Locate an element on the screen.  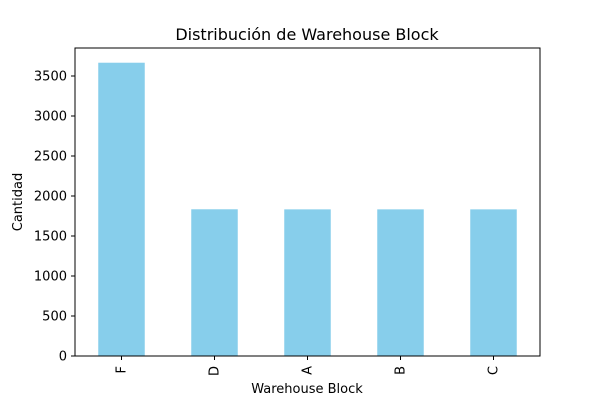
bar-f is located at coordinates (121, 209).